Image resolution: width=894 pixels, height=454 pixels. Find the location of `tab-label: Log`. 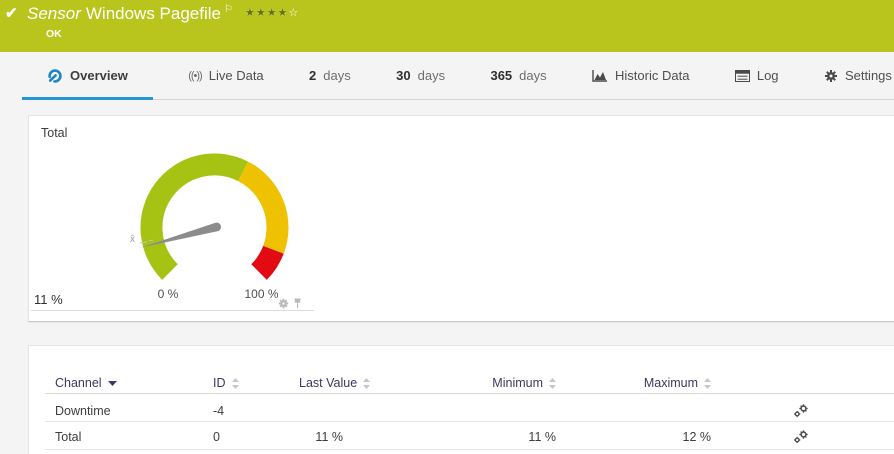

tab-label: Log is located at coordinates (767, 75).